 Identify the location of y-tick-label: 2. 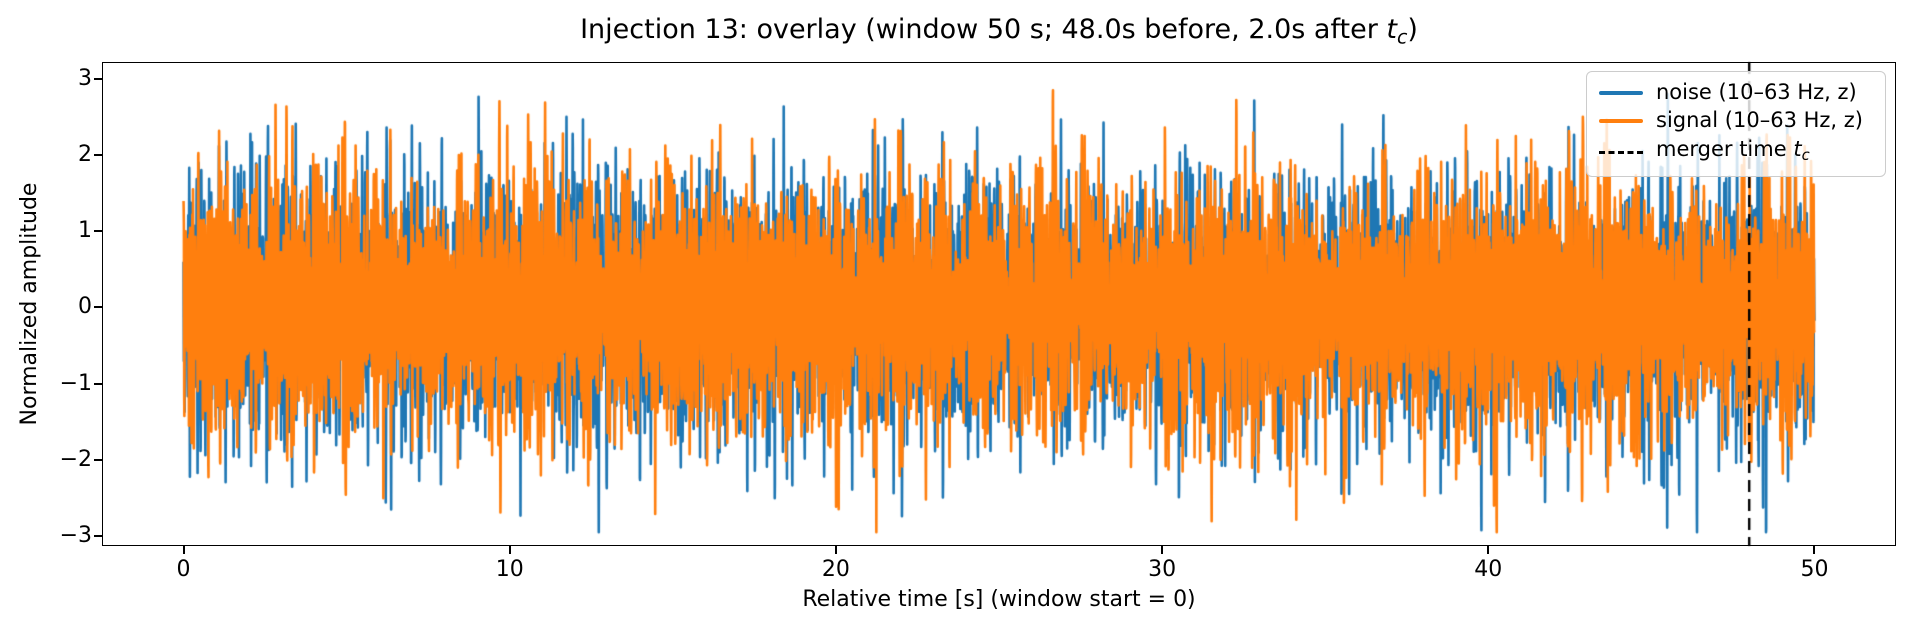
(85, 154).